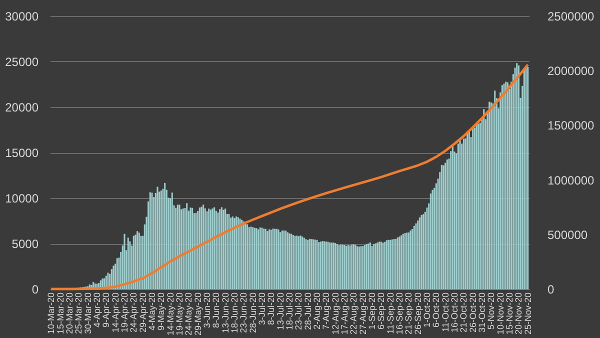  I want to click on x-tick-label: 21-Oct-20, so click(463, 312).